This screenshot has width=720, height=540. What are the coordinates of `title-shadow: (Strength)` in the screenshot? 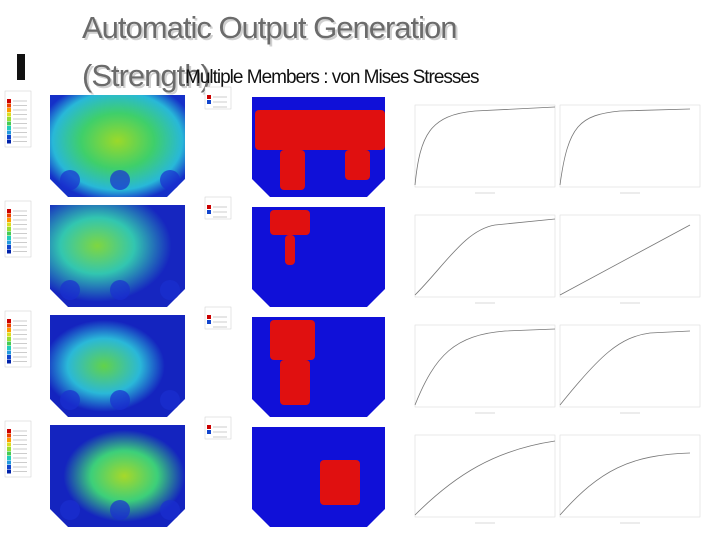 It's located at (148, 77).